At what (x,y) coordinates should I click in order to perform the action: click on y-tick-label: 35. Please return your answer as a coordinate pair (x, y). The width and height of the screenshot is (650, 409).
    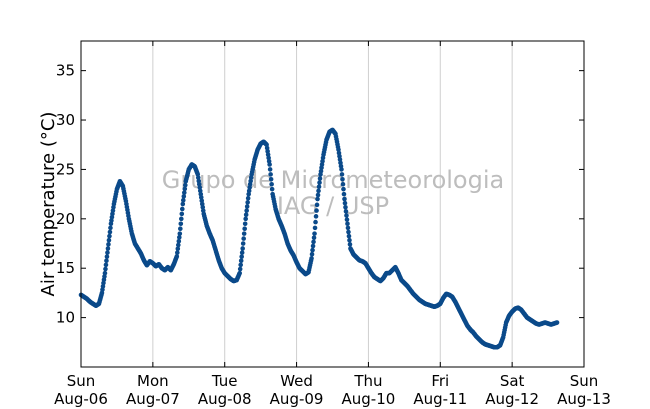
    Looking at the image, I should click on (65, 71).